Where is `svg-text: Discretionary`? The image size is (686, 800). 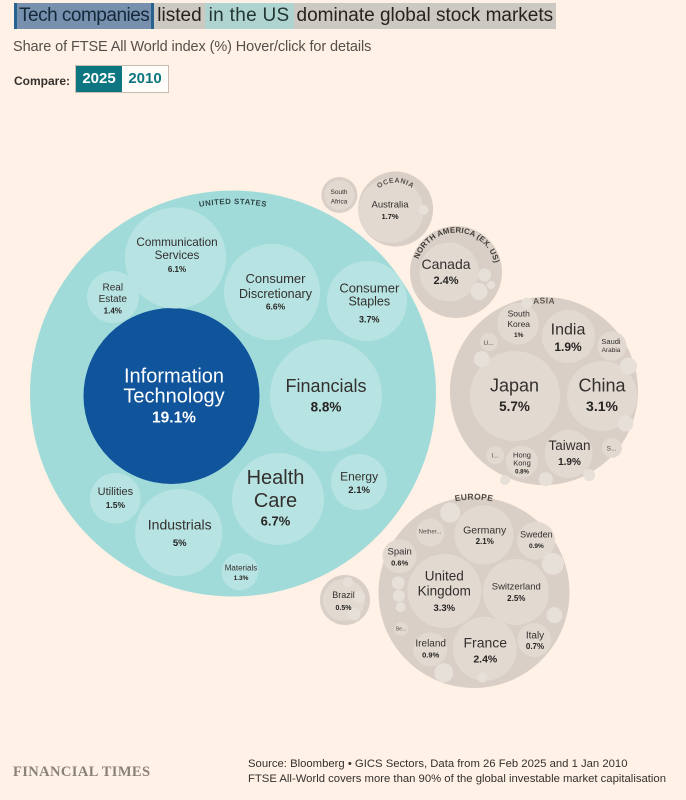
svg-text: Discretionary is located at coordinates (276, 294).